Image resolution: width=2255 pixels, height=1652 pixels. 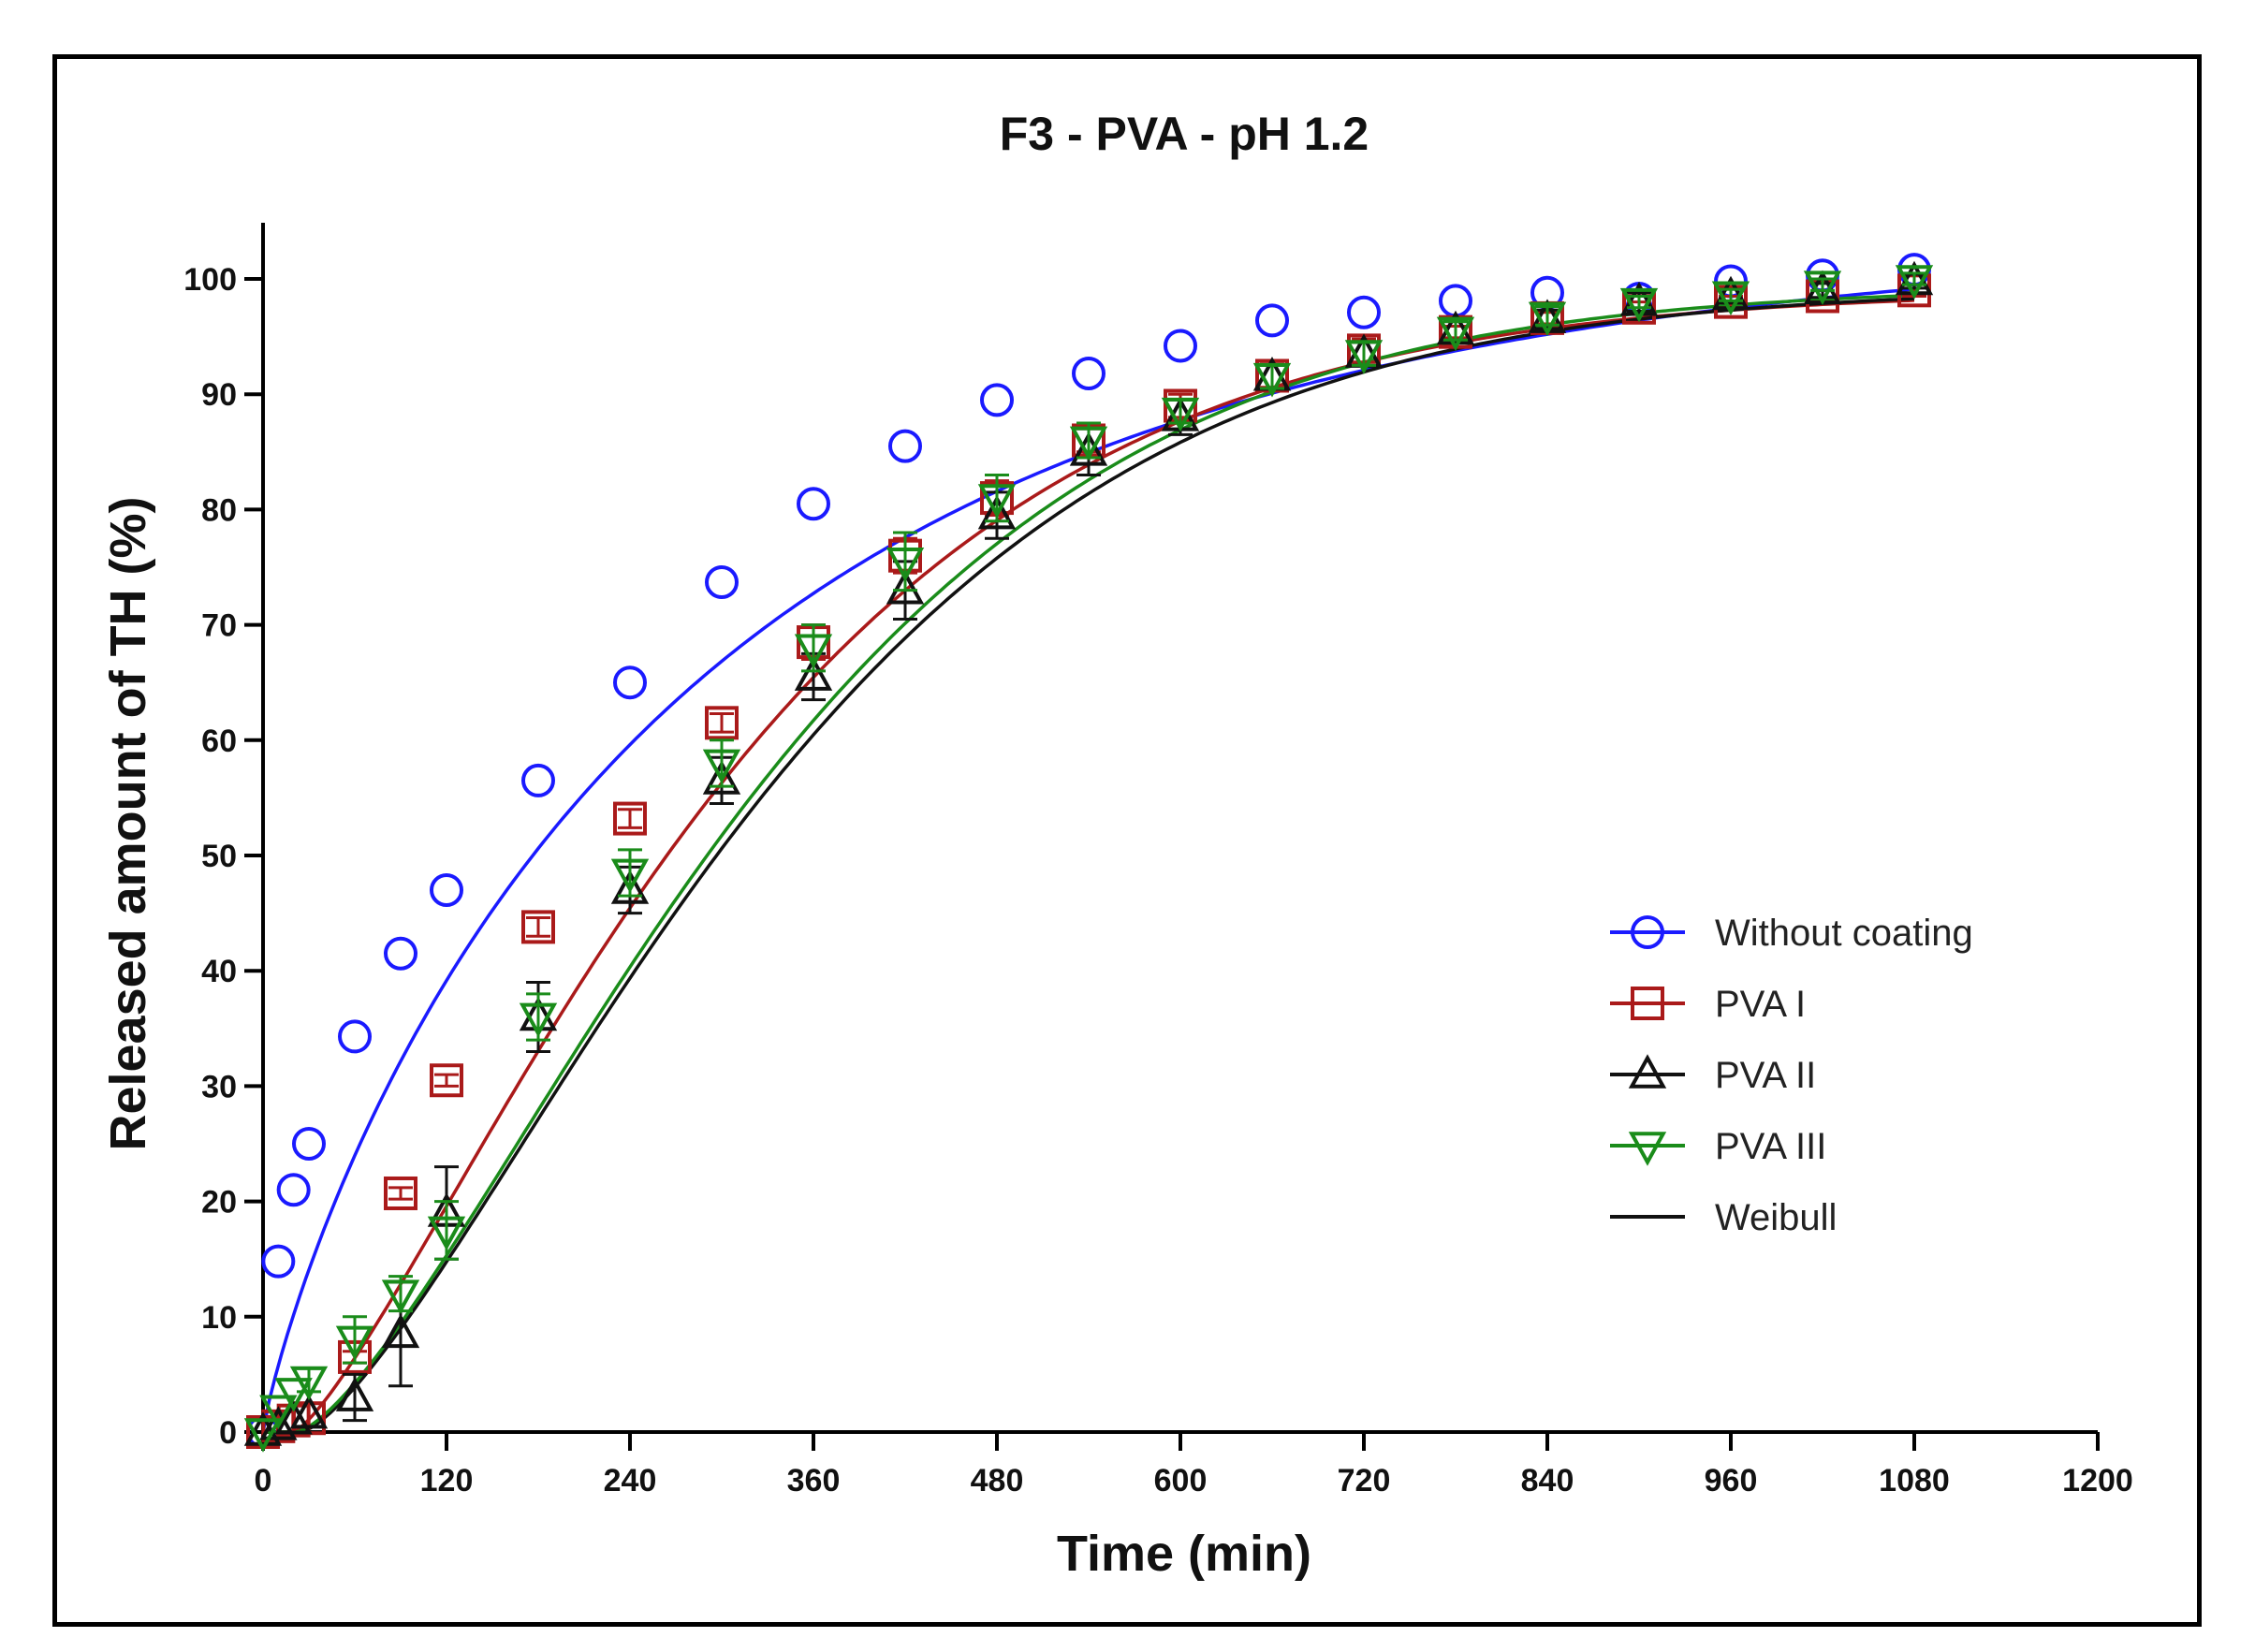 I want to click on y-tick-label: 80, so click(x=219, y=510).